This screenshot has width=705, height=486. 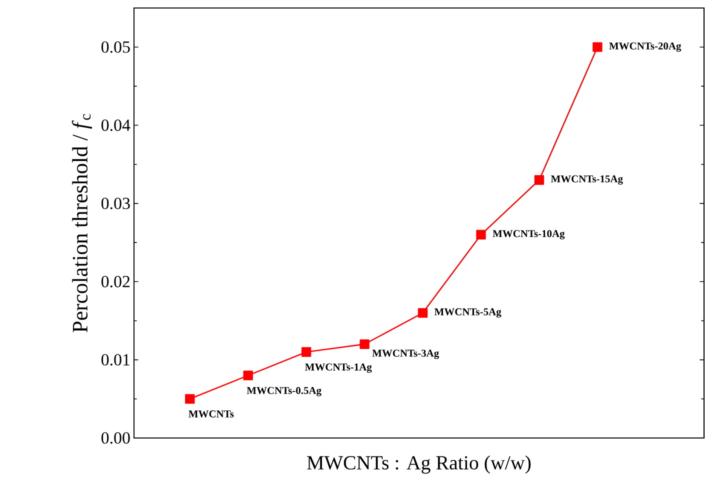 I want to click on y-tick-label: 0.00, so click(x=115, y=438).